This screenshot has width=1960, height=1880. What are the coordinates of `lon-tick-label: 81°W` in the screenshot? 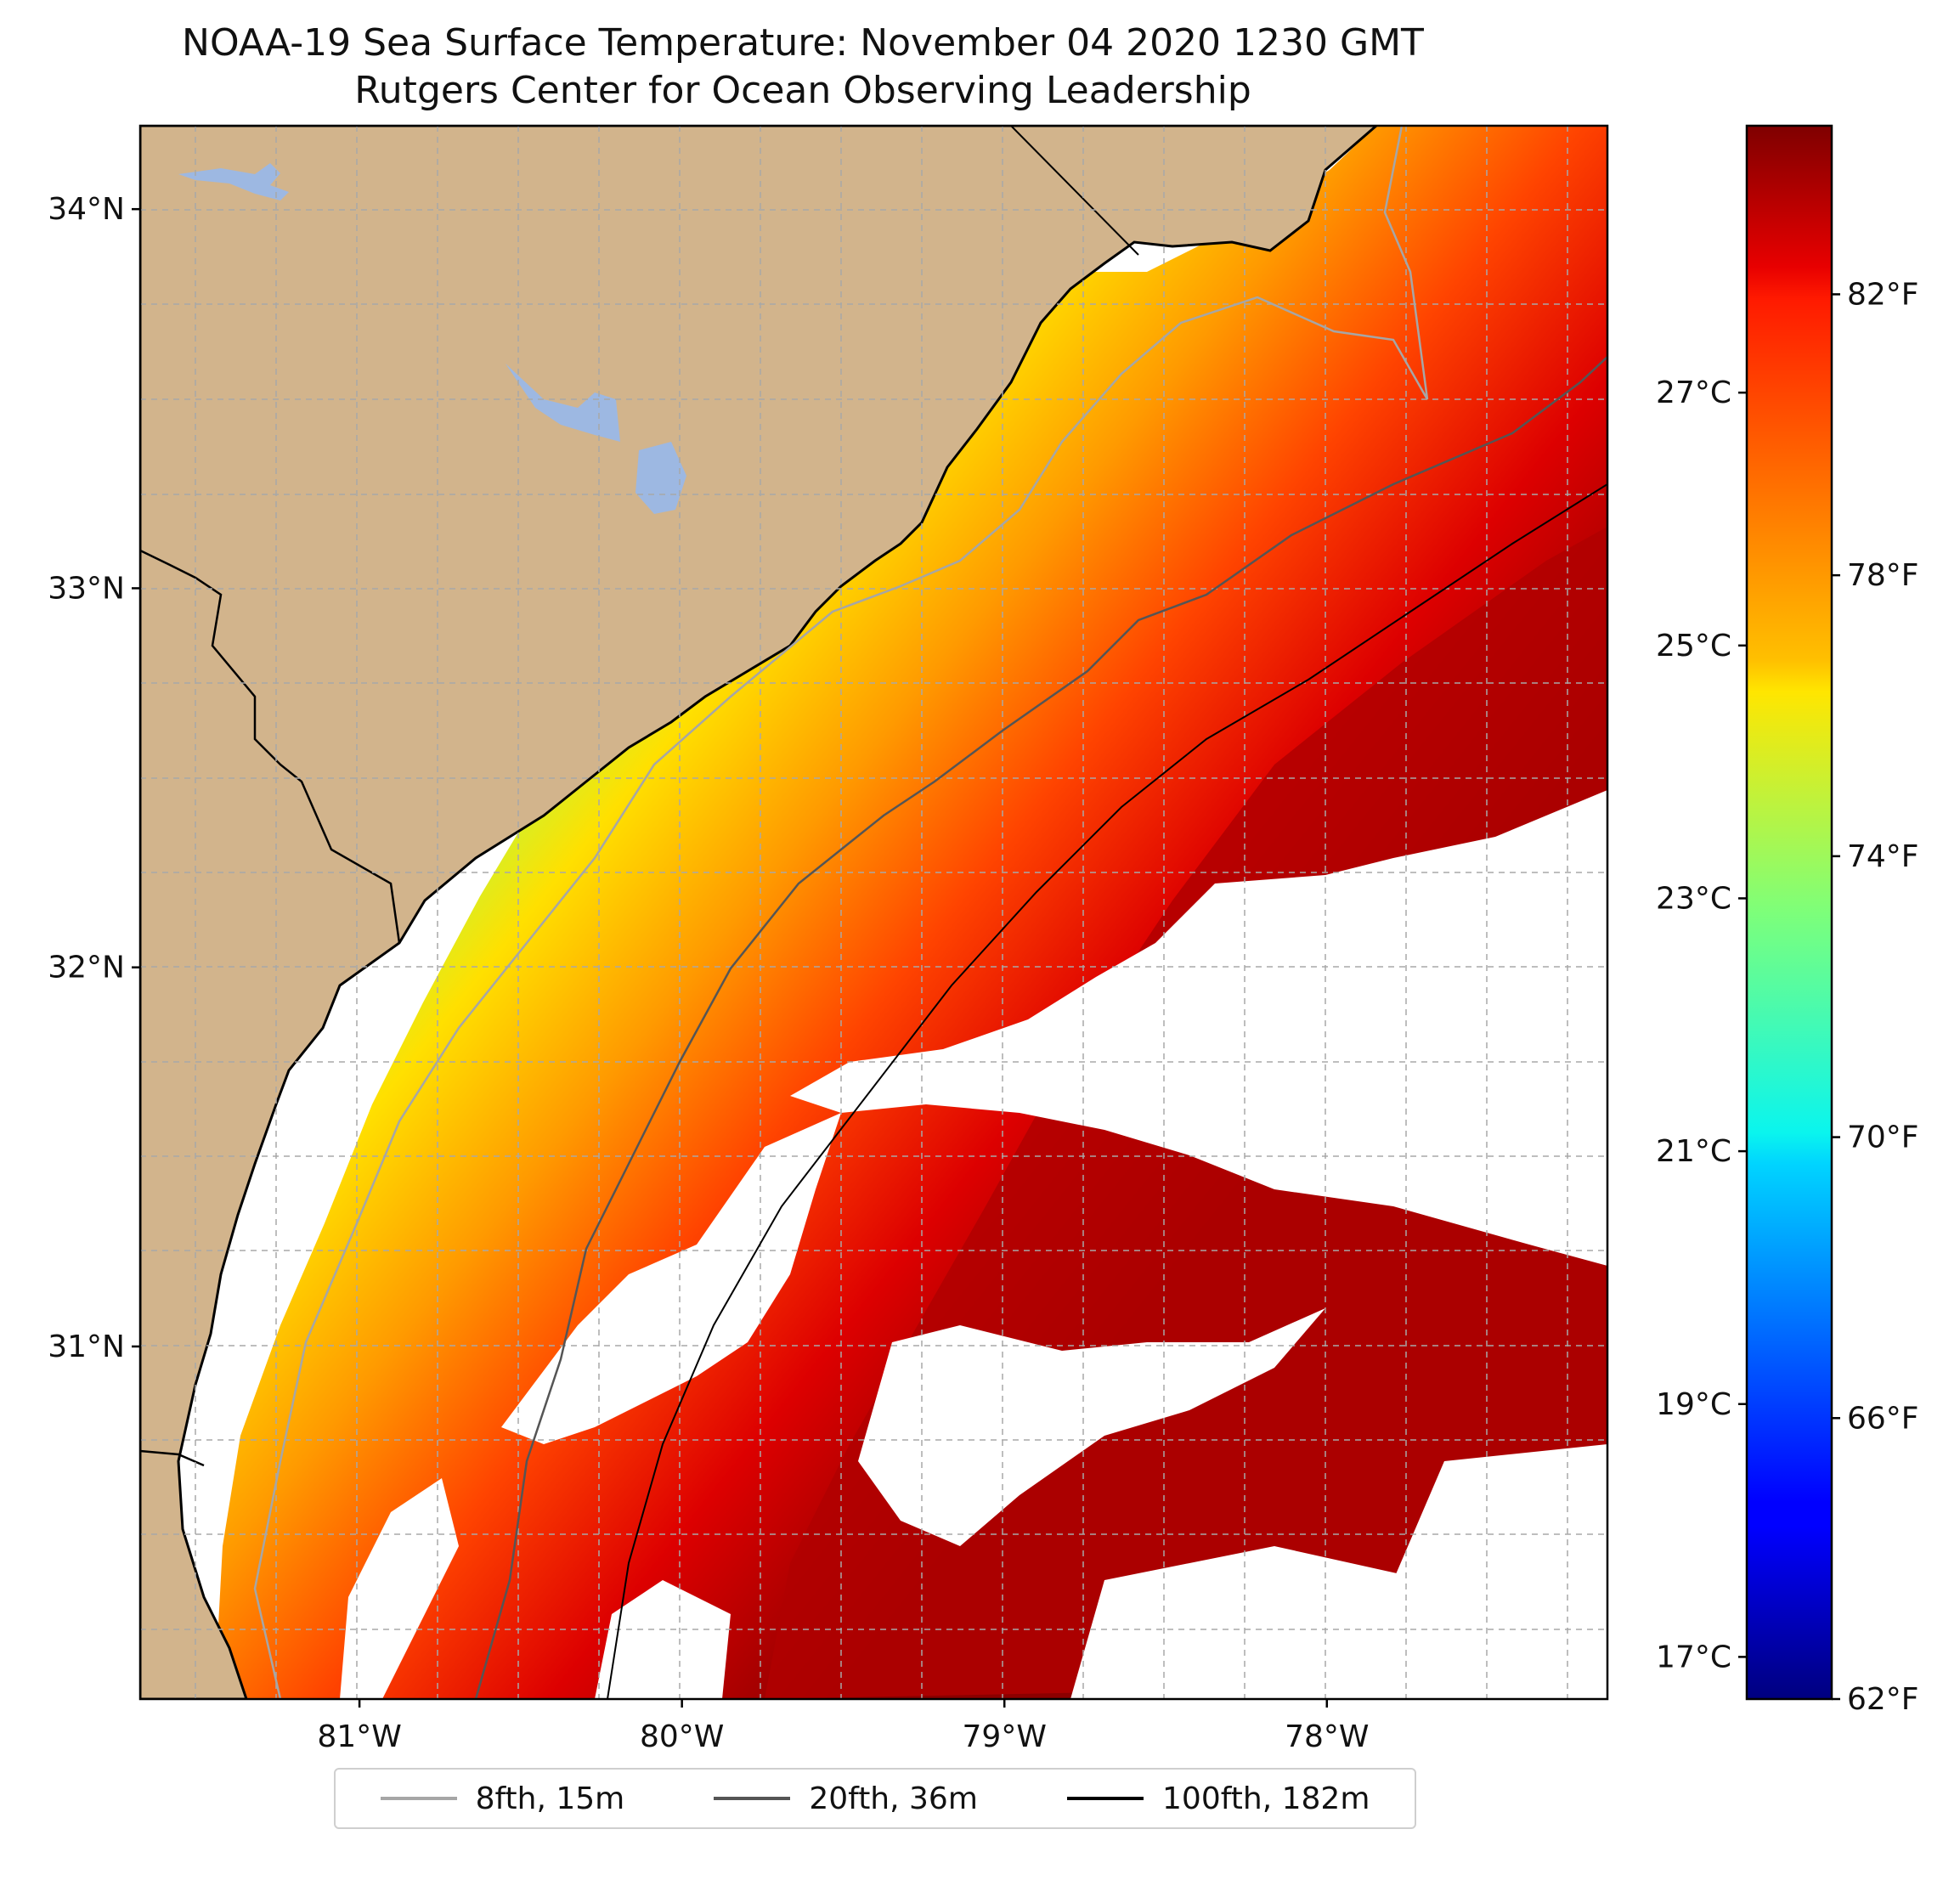 It's located at (359, 1737).